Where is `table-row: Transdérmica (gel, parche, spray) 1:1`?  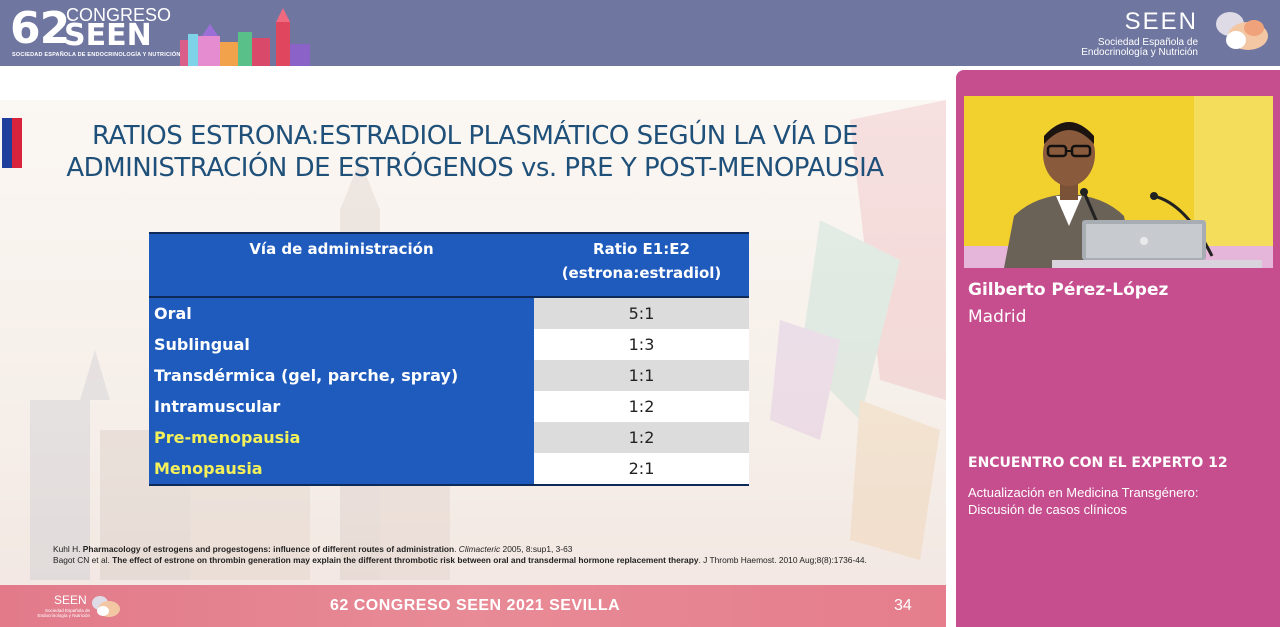 table-row: Transdérmica (gel, parche, spray) 1:1 is located at coordinates (449, 375).